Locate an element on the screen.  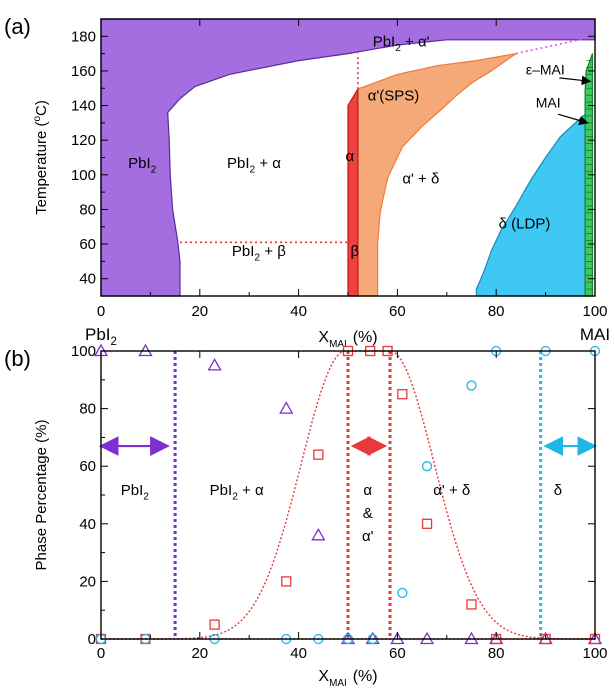
x-tick-label-a: 0 is located at coordinates (101, 311).